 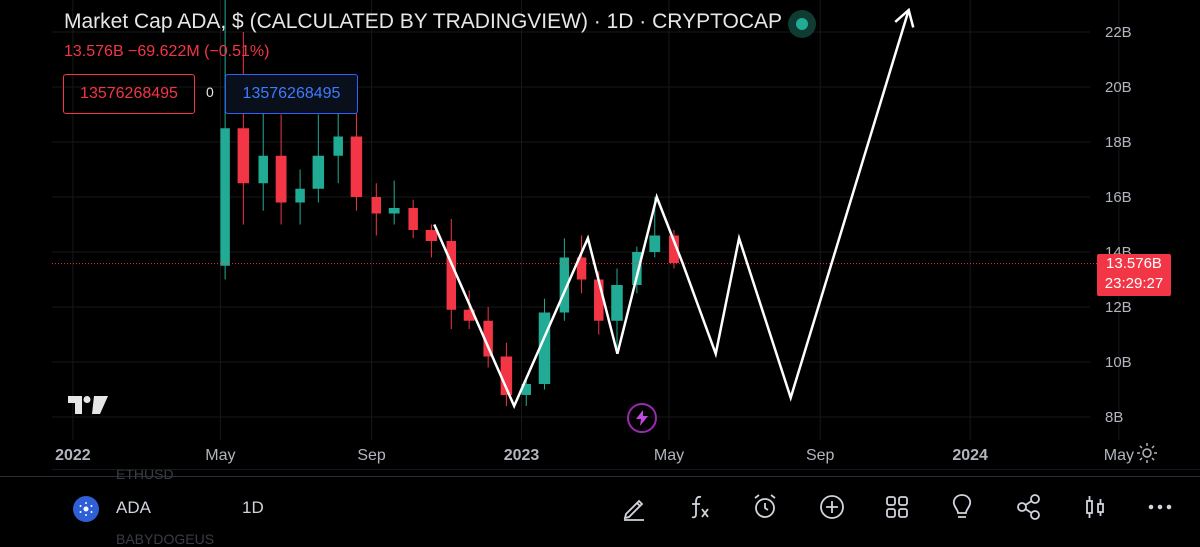 What do you see at coordinates (970, 455) in the screenshot?
I see `x-tick-label: 2024` at bounding box center [970, 455].